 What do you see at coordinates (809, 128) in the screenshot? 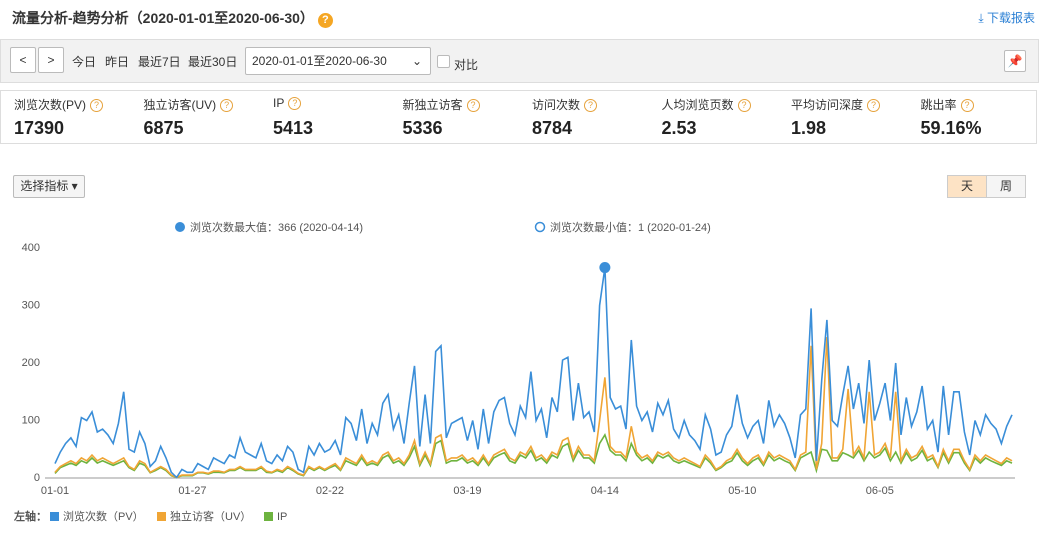
I see `metric-value: 1.98` at bounding box center [809, 128].